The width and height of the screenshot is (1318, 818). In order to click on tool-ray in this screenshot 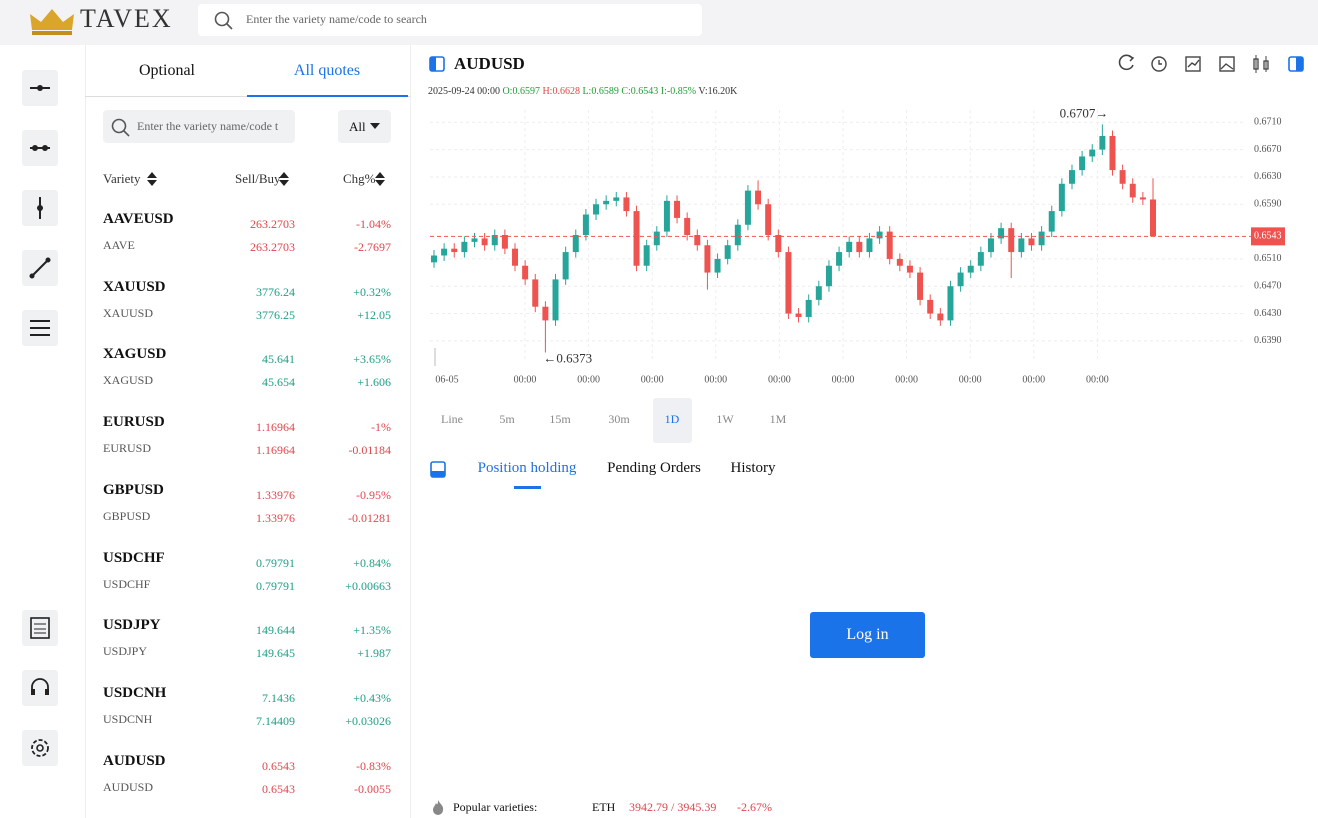, I will do `click(40, 148)`.